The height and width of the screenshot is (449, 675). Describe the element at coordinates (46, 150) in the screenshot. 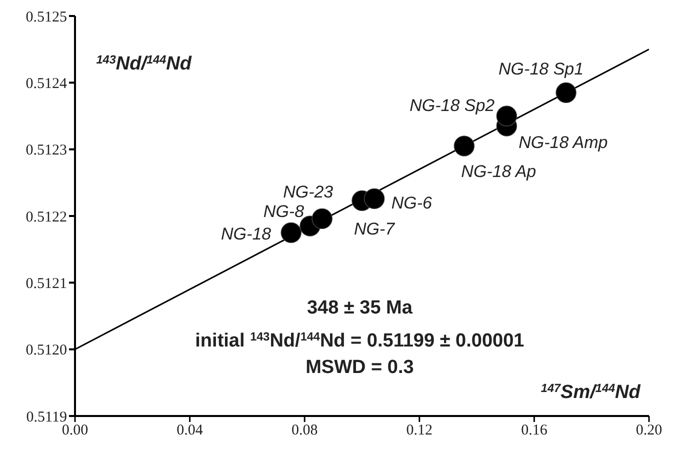

I see `y-tick-label: 0.5123` at that location.